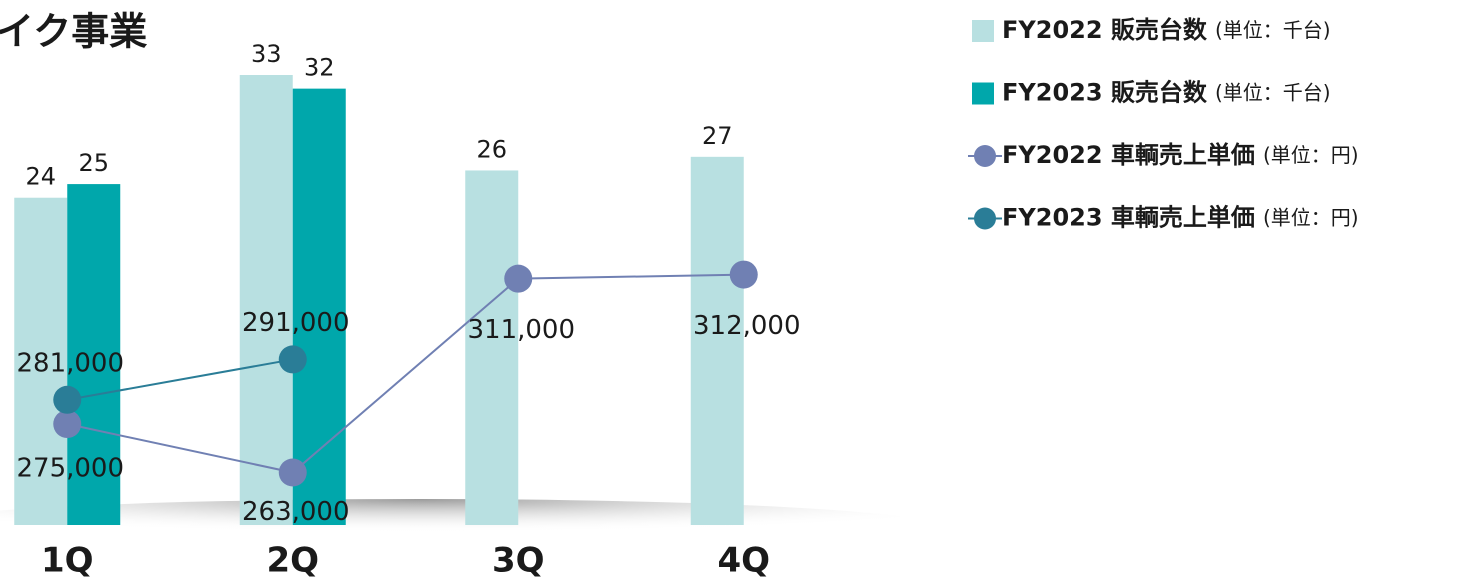  I want to click on legend-label: FY2023 車輌売上単価 (単位：円), so click(1180, 218).